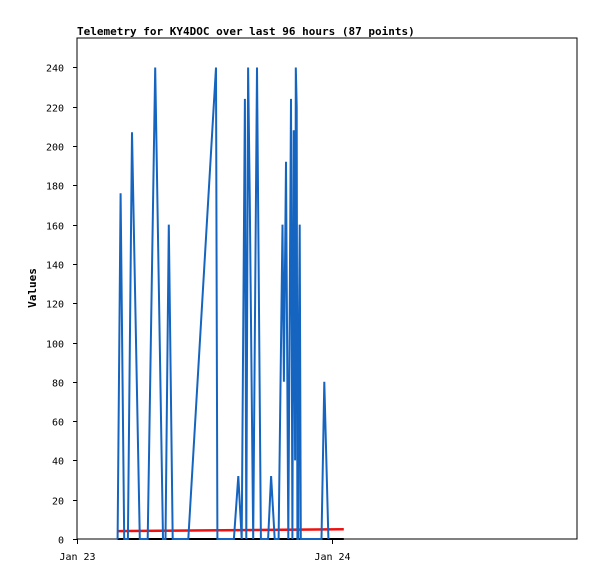 The width and height of the screenshot is (597, 579). What do you see at coordinates (58, 462) in the screenshot?
I see `y-tick-label: 40` at bounding box center [58, 462].